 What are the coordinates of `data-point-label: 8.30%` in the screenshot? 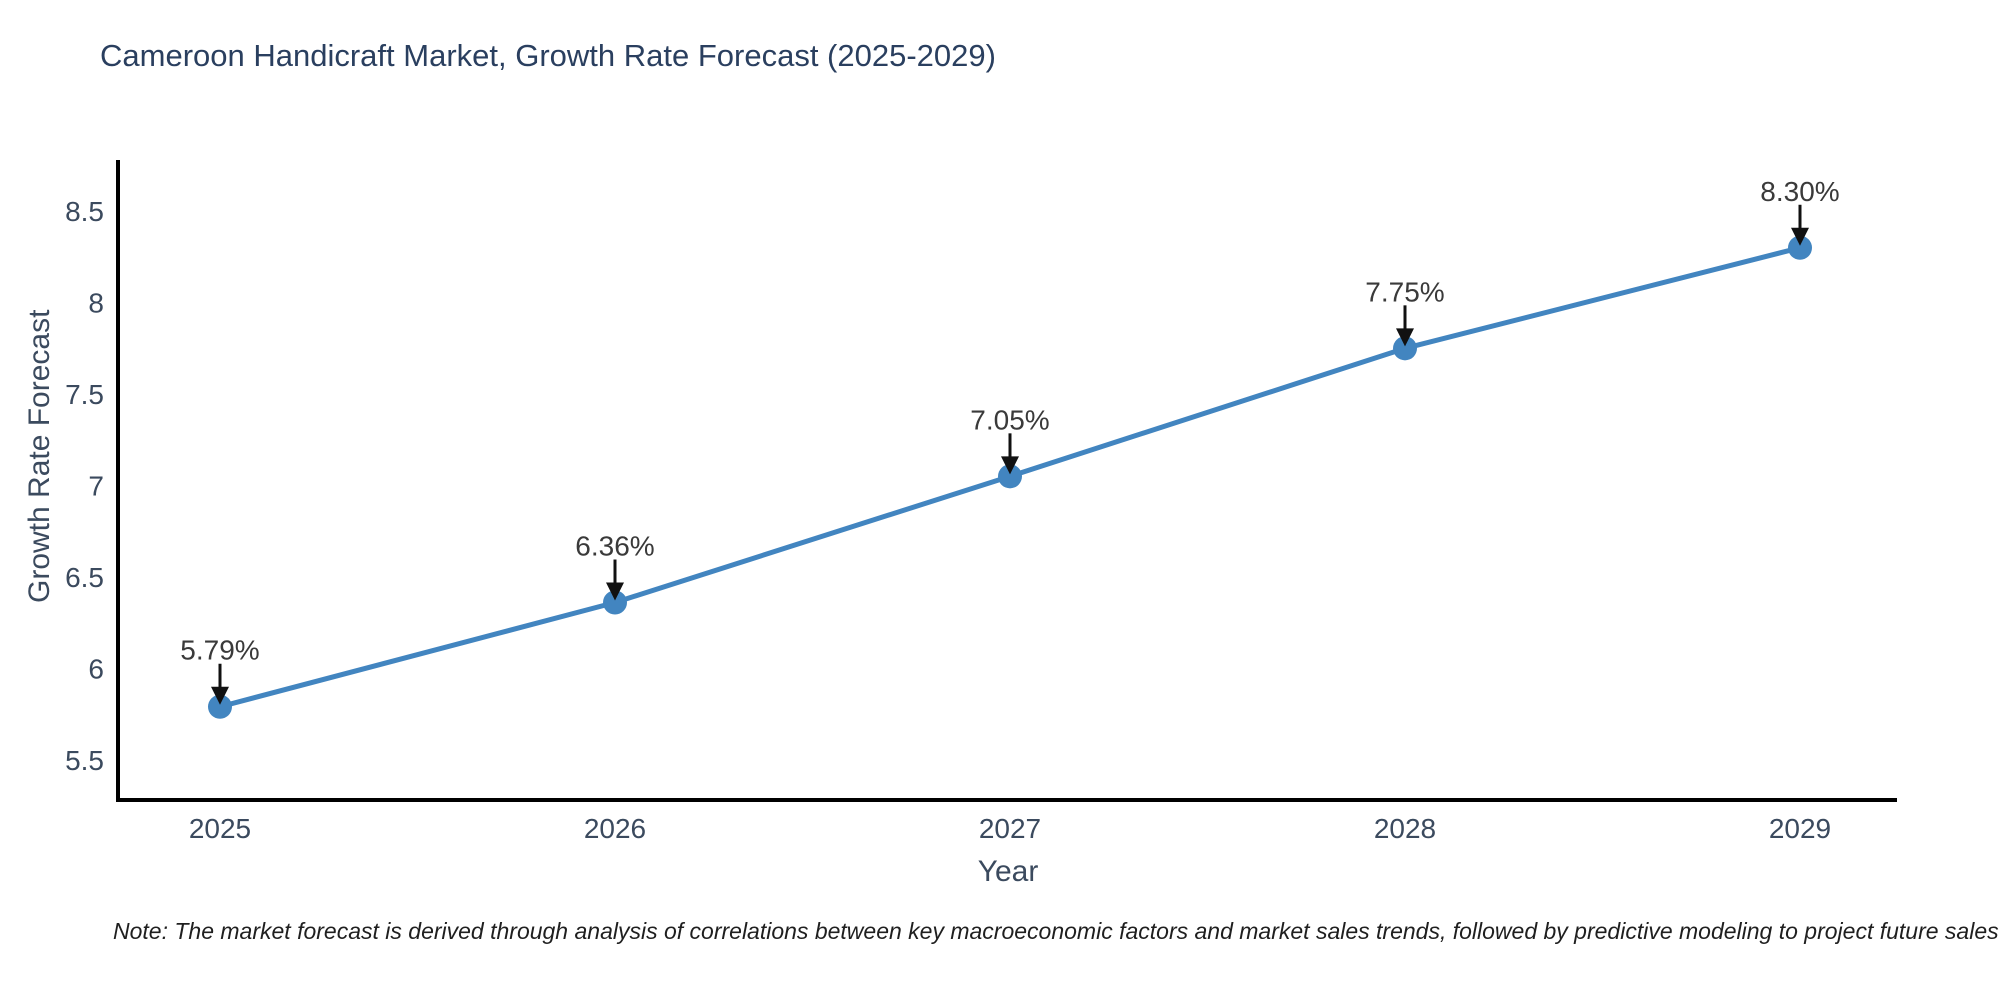 It's located at (1799, 191).